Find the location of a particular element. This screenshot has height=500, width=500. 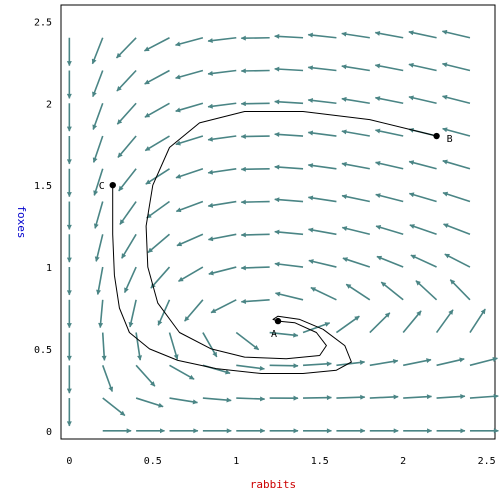

x-axis-label: rabbits is located at coordinates (273, 484).